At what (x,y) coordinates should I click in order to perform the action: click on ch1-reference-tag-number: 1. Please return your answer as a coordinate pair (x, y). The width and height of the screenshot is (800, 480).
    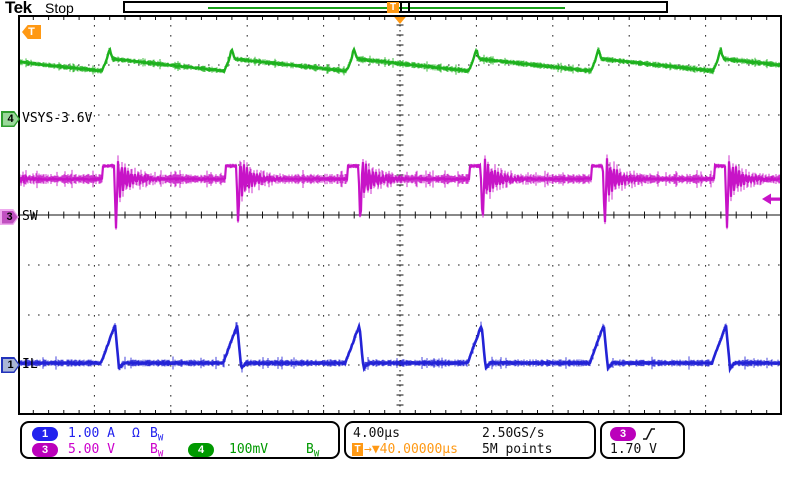
    Looking at the image, I should click on (10, 365).